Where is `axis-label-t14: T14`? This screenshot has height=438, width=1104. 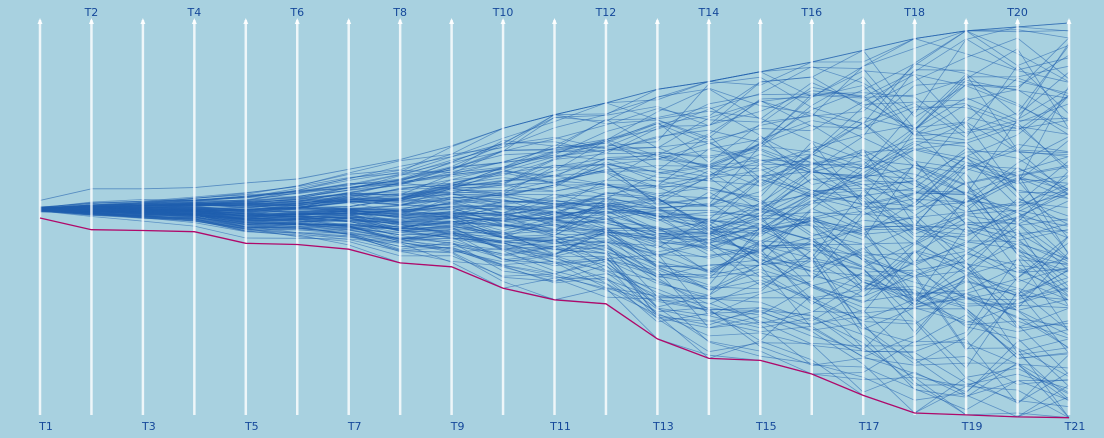 axis-label-t14: T14 is located at coordinates (708, 12).